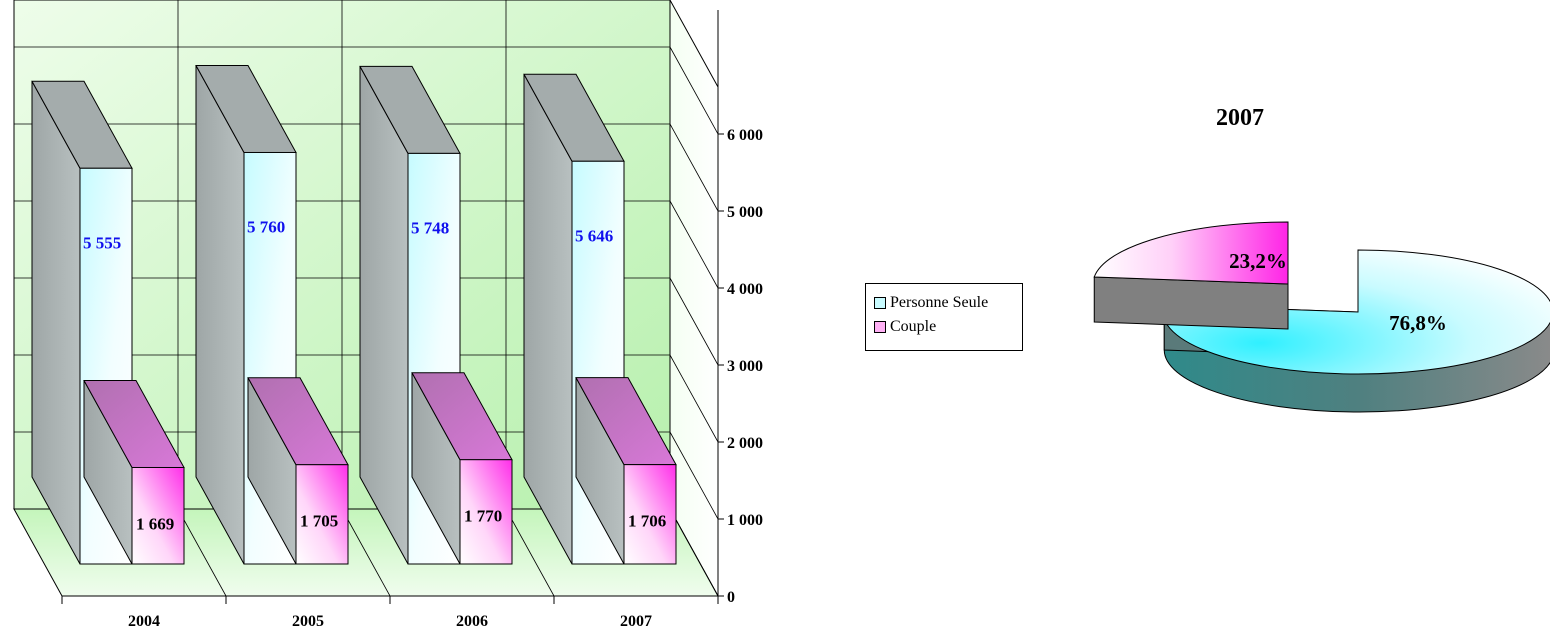 The width and height of the screenshot is (1550, 633). What do you see at coordinates (745, 135) in the screenshot?
I see `y-tick-label: 6 000` at bounding box center [745, 135].